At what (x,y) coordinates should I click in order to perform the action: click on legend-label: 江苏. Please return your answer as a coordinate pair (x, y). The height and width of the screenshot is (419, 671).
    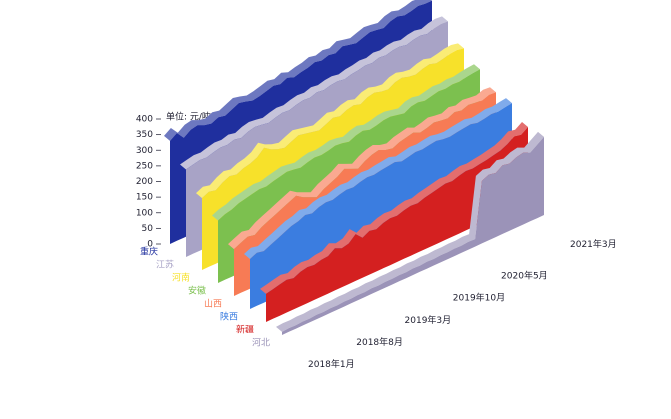
    Looking at the image, I should click on (165, 265).